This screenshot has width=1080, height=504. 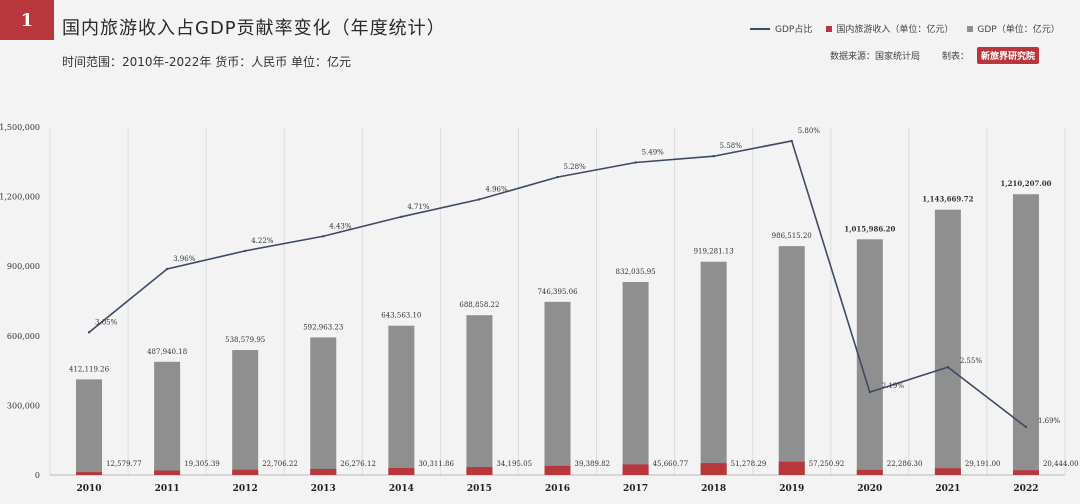 I want to click on y-tick-label: 1,500,000, so click(x=20, y=127).